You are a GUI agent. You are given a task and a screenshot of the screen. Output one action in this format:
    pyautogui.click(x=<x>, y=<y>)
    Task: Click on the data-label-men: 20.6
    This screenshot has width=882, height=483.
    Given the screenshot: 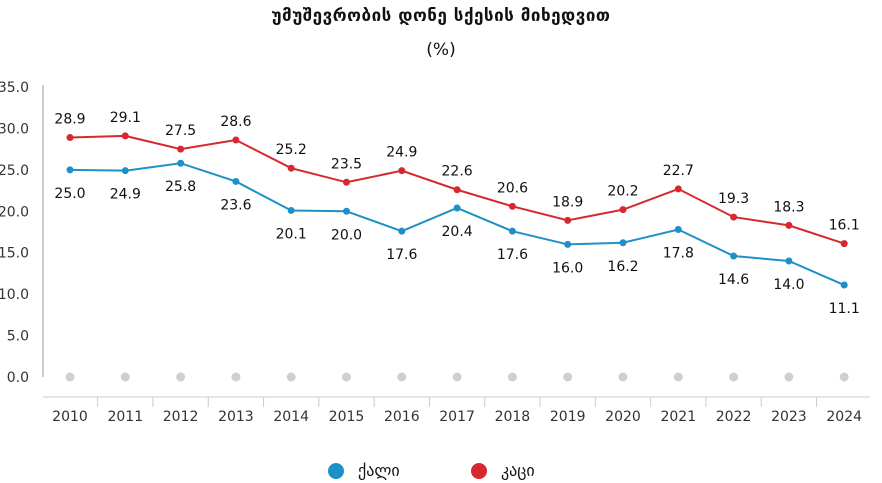 What is the action you would take?
    pyautogui.click(x=512, y=188)
    